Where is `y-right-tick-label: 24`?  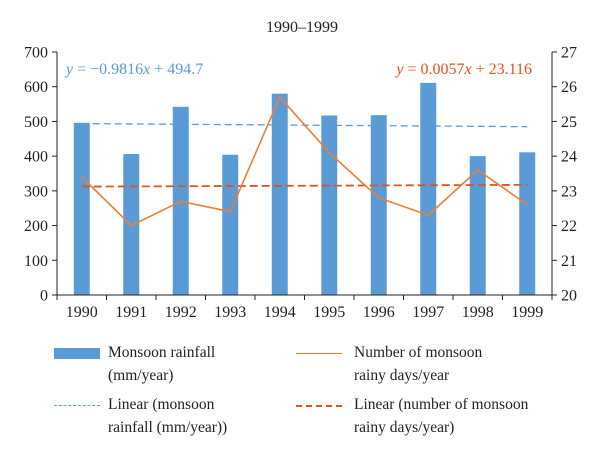 y-right-tick-label: 24 is located at coordinates (569, 157).